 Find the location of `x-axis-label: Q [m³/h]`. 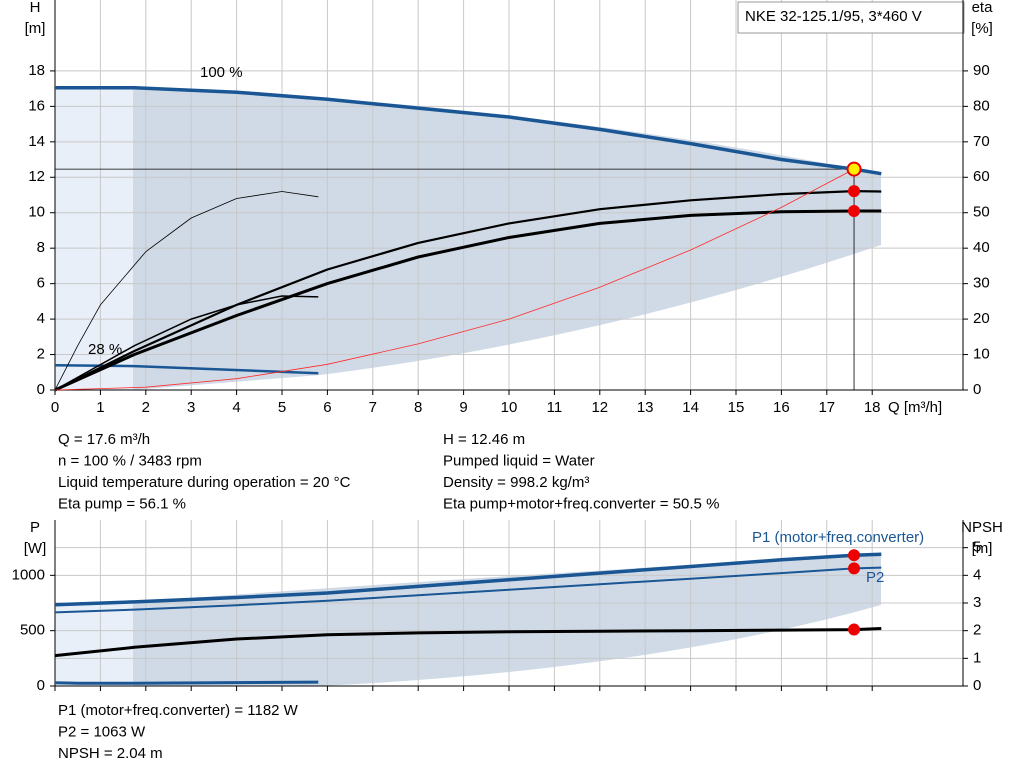

x-axis-label: Q [m³/h] is located at coordinates (915, 407).